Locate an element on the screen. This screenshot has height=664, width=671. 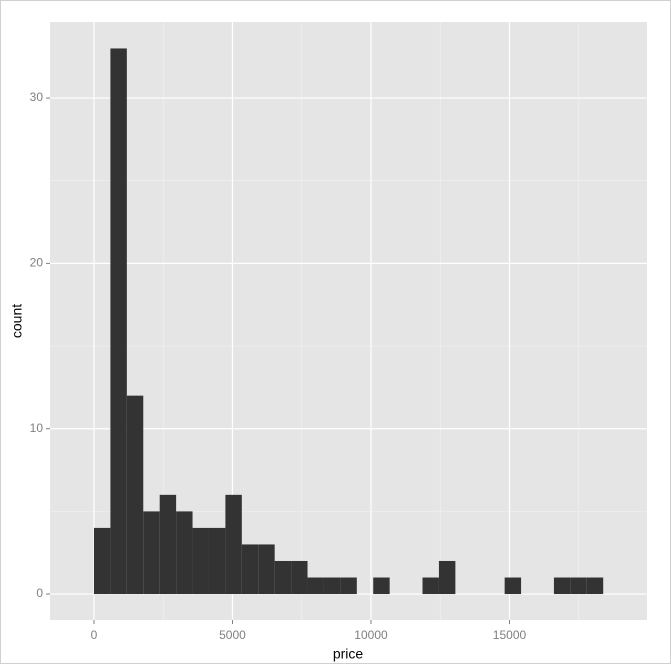
y-tick-label: 10 is located at coordinates (37, 428).